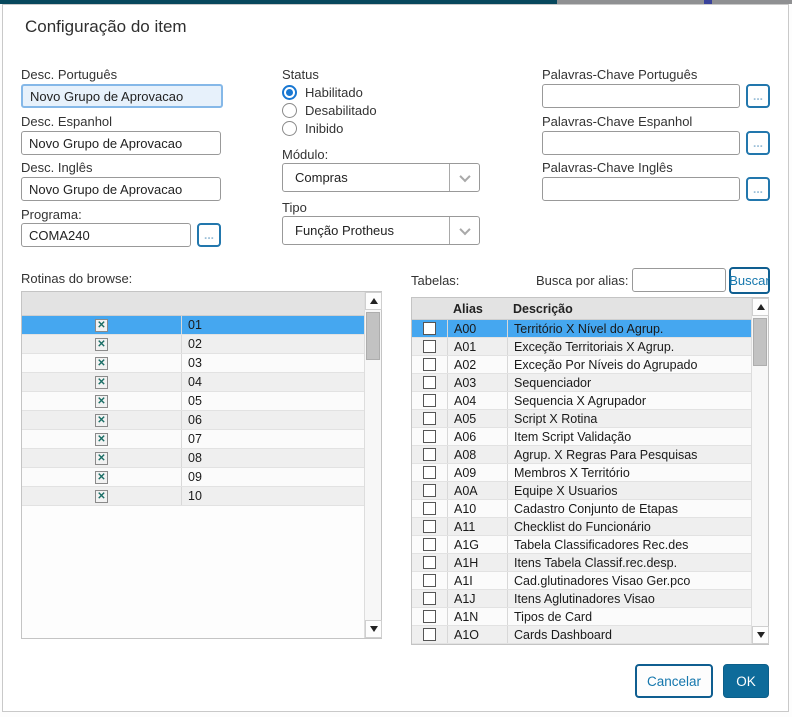  What do you see at coordinates (272, 325) in the screenshot?
I see `rotina-code: 01` at bounding box center [272, 325].